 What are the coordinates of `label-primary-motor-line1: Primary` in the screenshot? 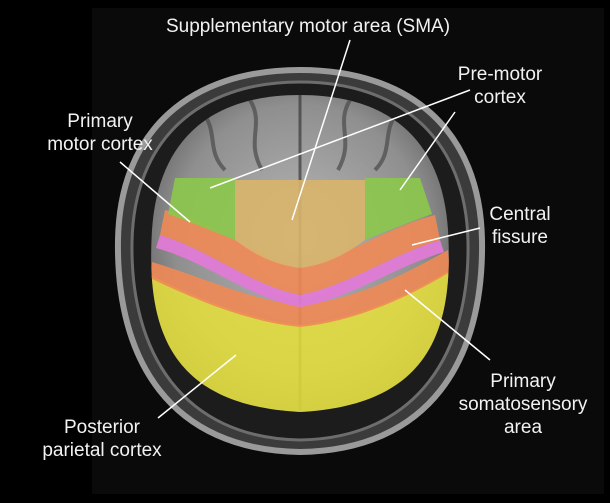 It's located at (100, 121).